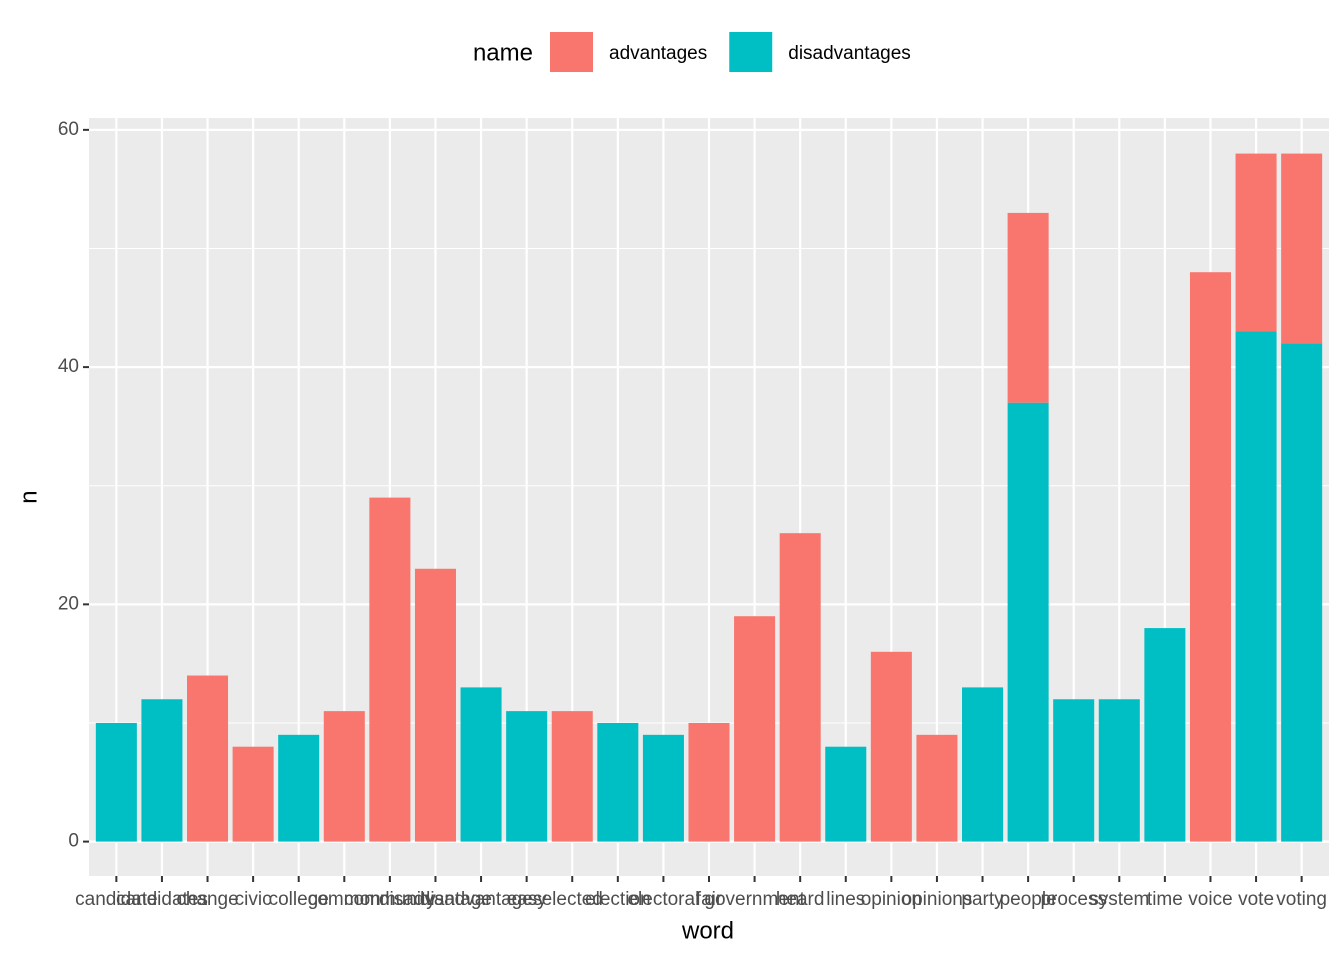  I want to click on y-tick-label: 60, so click(68, 129).